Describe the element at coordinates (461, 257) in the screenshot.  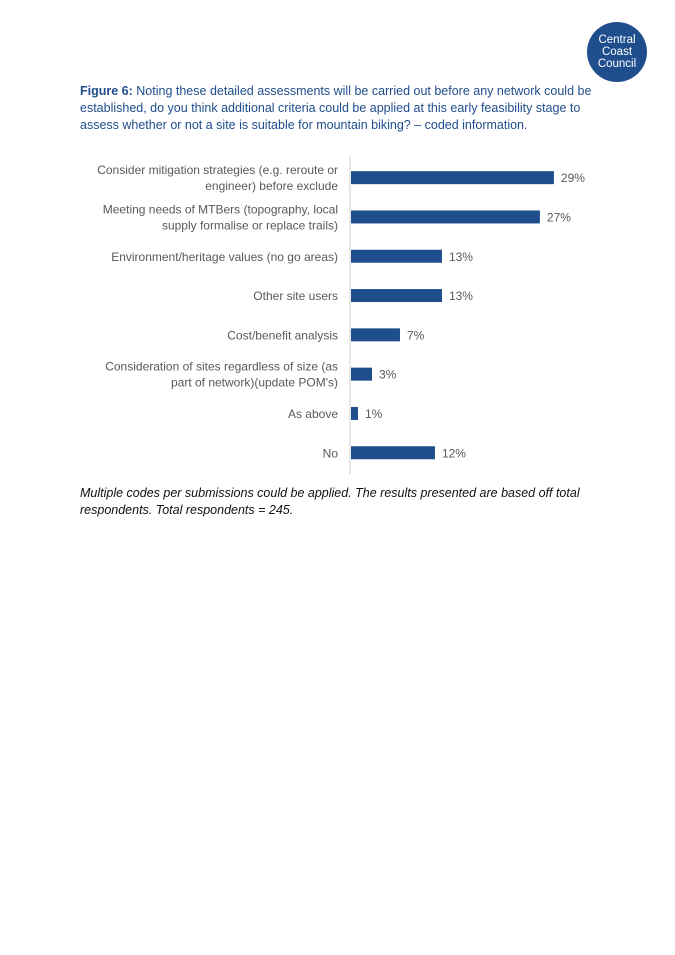
I see `data-label-3: 13%` at that location.